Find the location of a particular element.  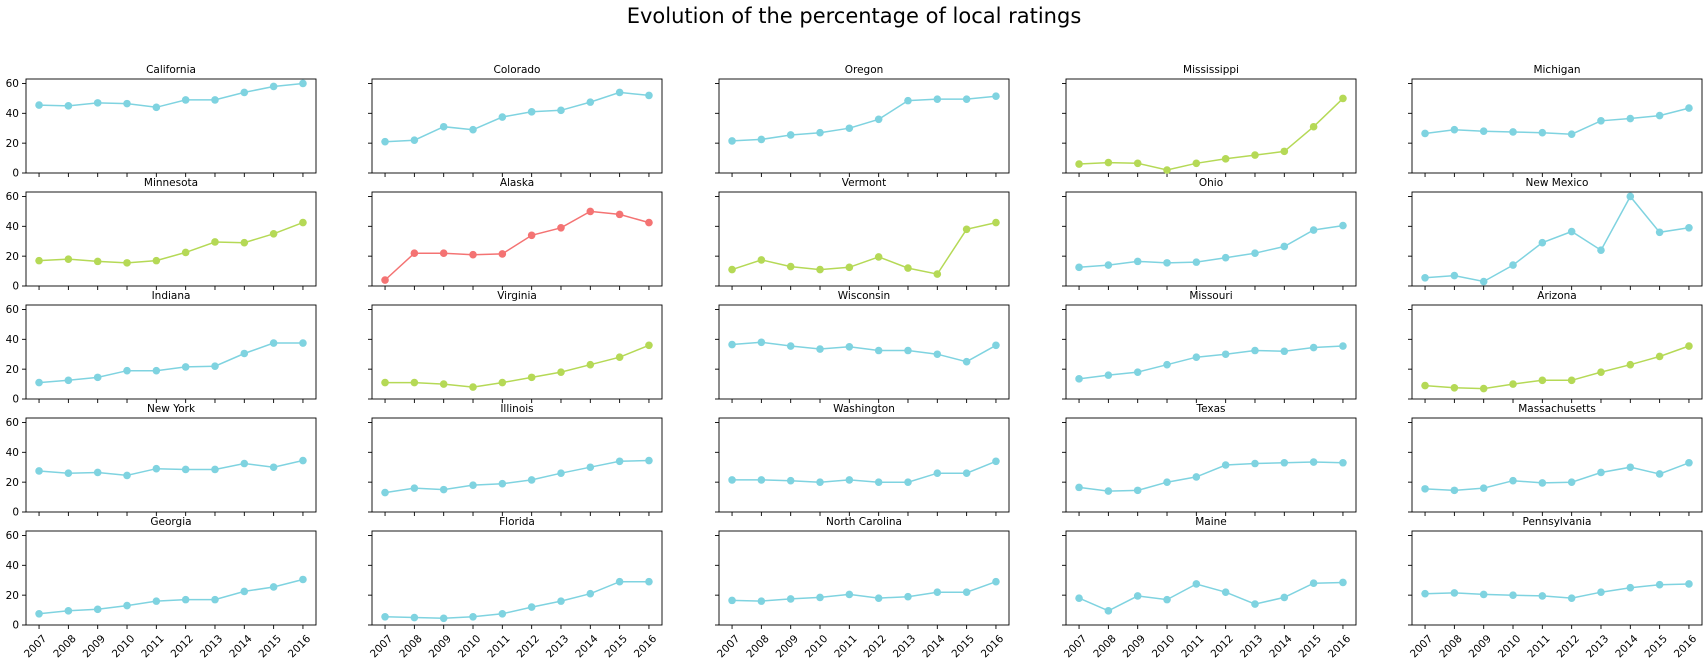

panel-title: Arizona is located at coordinates (1556, 296).